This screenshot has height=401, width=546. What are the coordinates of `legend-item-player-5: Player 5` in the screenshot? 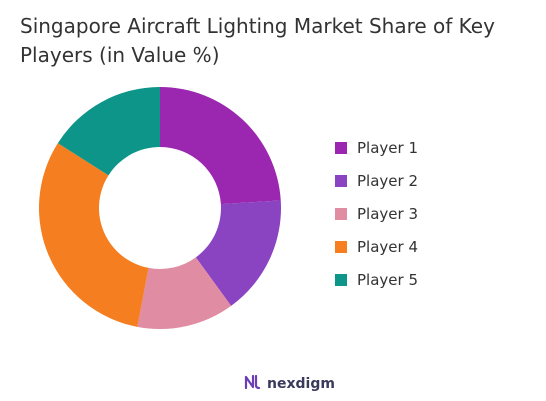 It's located at (376, 279).